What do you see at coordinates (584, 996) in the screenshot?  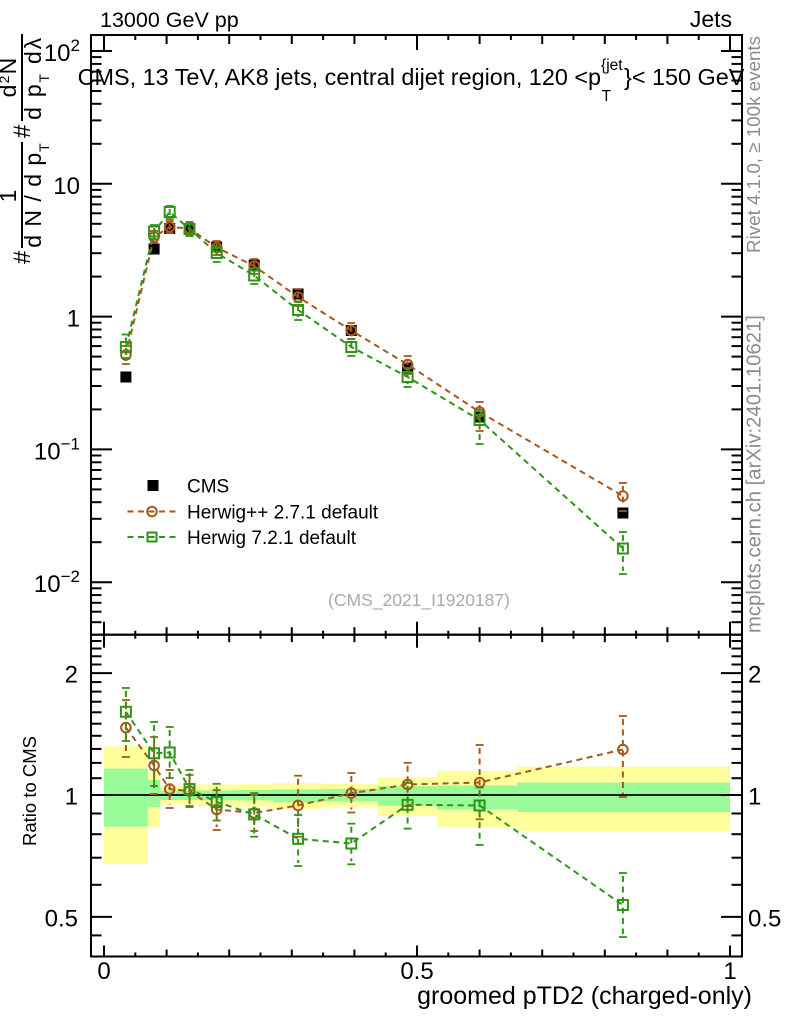 I see `svg-text: groomed pTD2 (charged-only)` at bounding box center [584, 996].